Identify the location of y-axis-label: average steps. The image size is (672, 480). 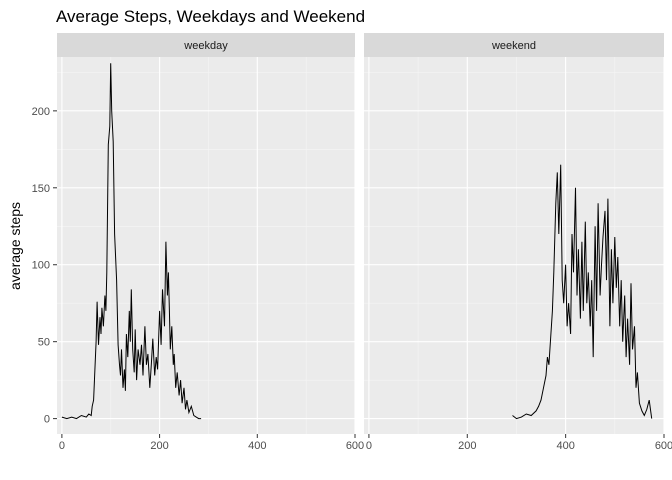
(15, 246).